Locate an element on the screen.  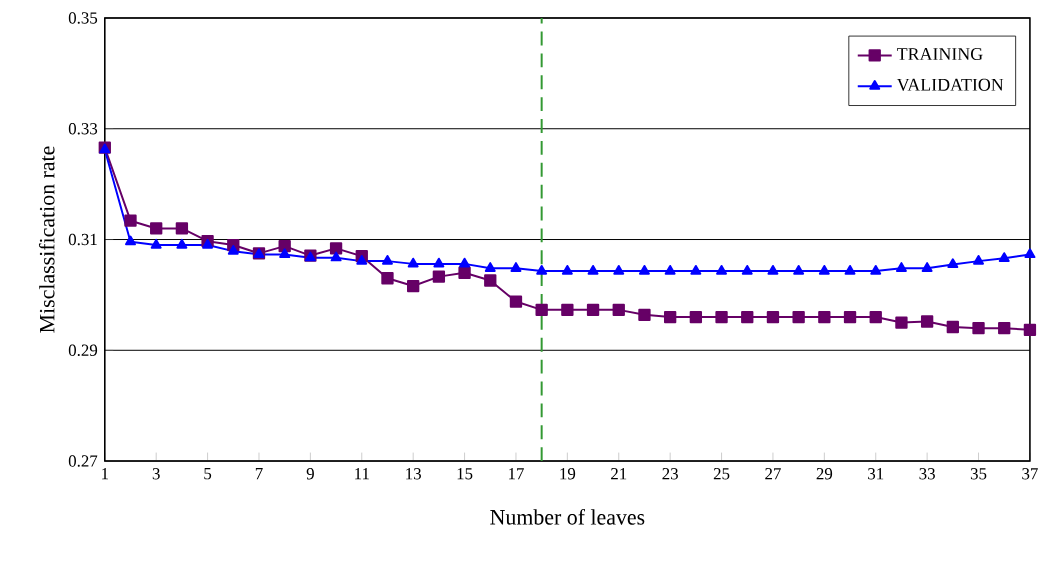
legend-label: VALIDATION is located at coordinates (950, 84).